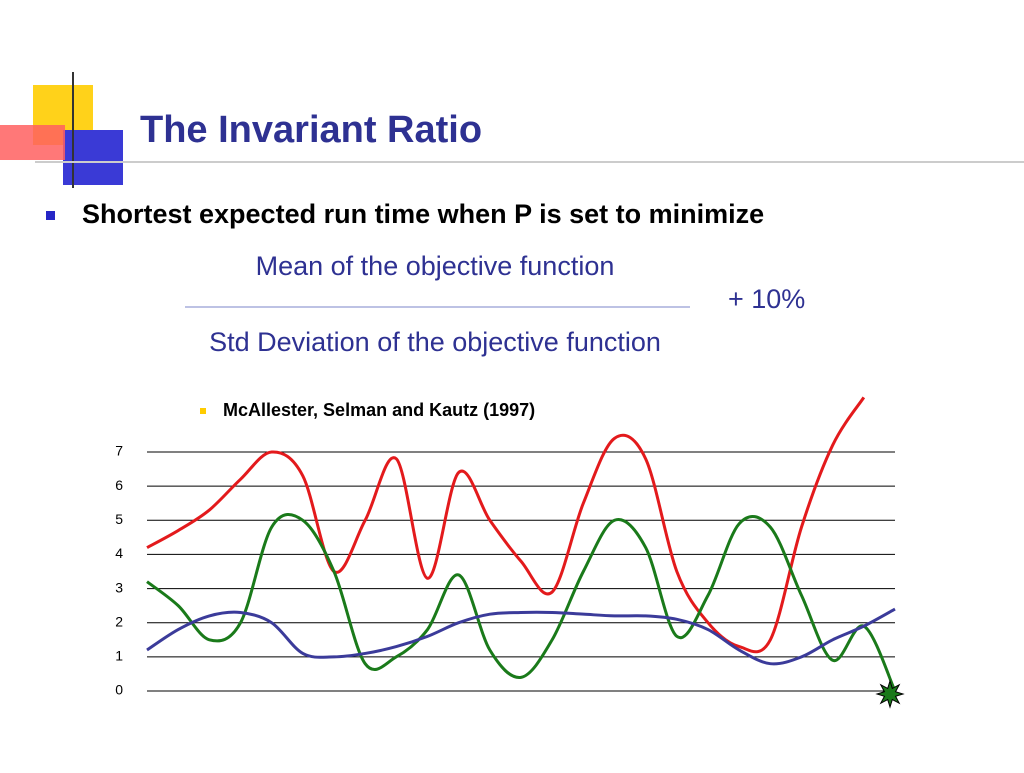 This screenshot has height=773, width=1024. Describe the element at coordinates (119, 553) in the screenshot. I see `y-tick-label: 4` at that location.